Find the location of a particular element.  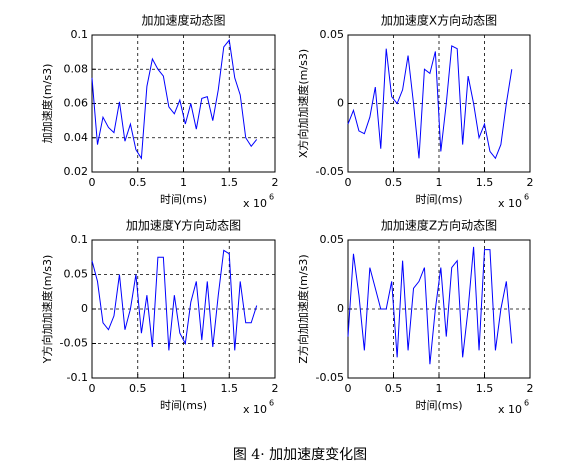

caption: 图 4· 加加速度变化图 is located at coordinates (300, 455).